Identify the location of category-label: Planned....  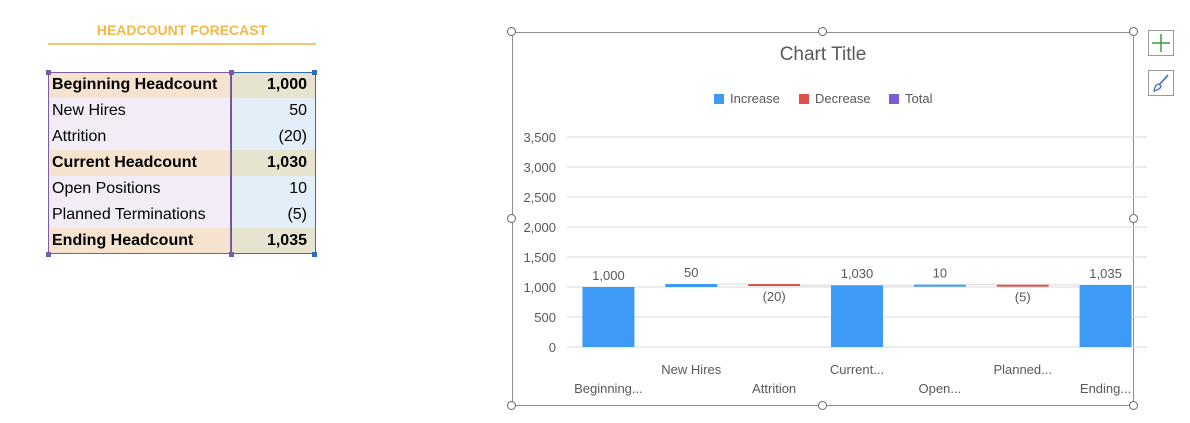
(1022, 369).